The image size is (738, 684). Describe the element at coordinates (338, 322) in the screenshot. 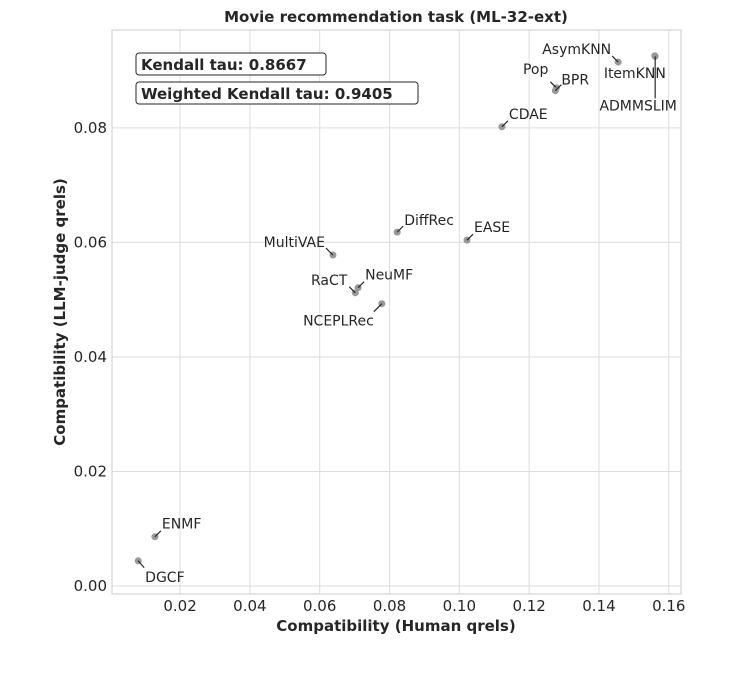

I see `point-label: NCEPLRec` at that location.